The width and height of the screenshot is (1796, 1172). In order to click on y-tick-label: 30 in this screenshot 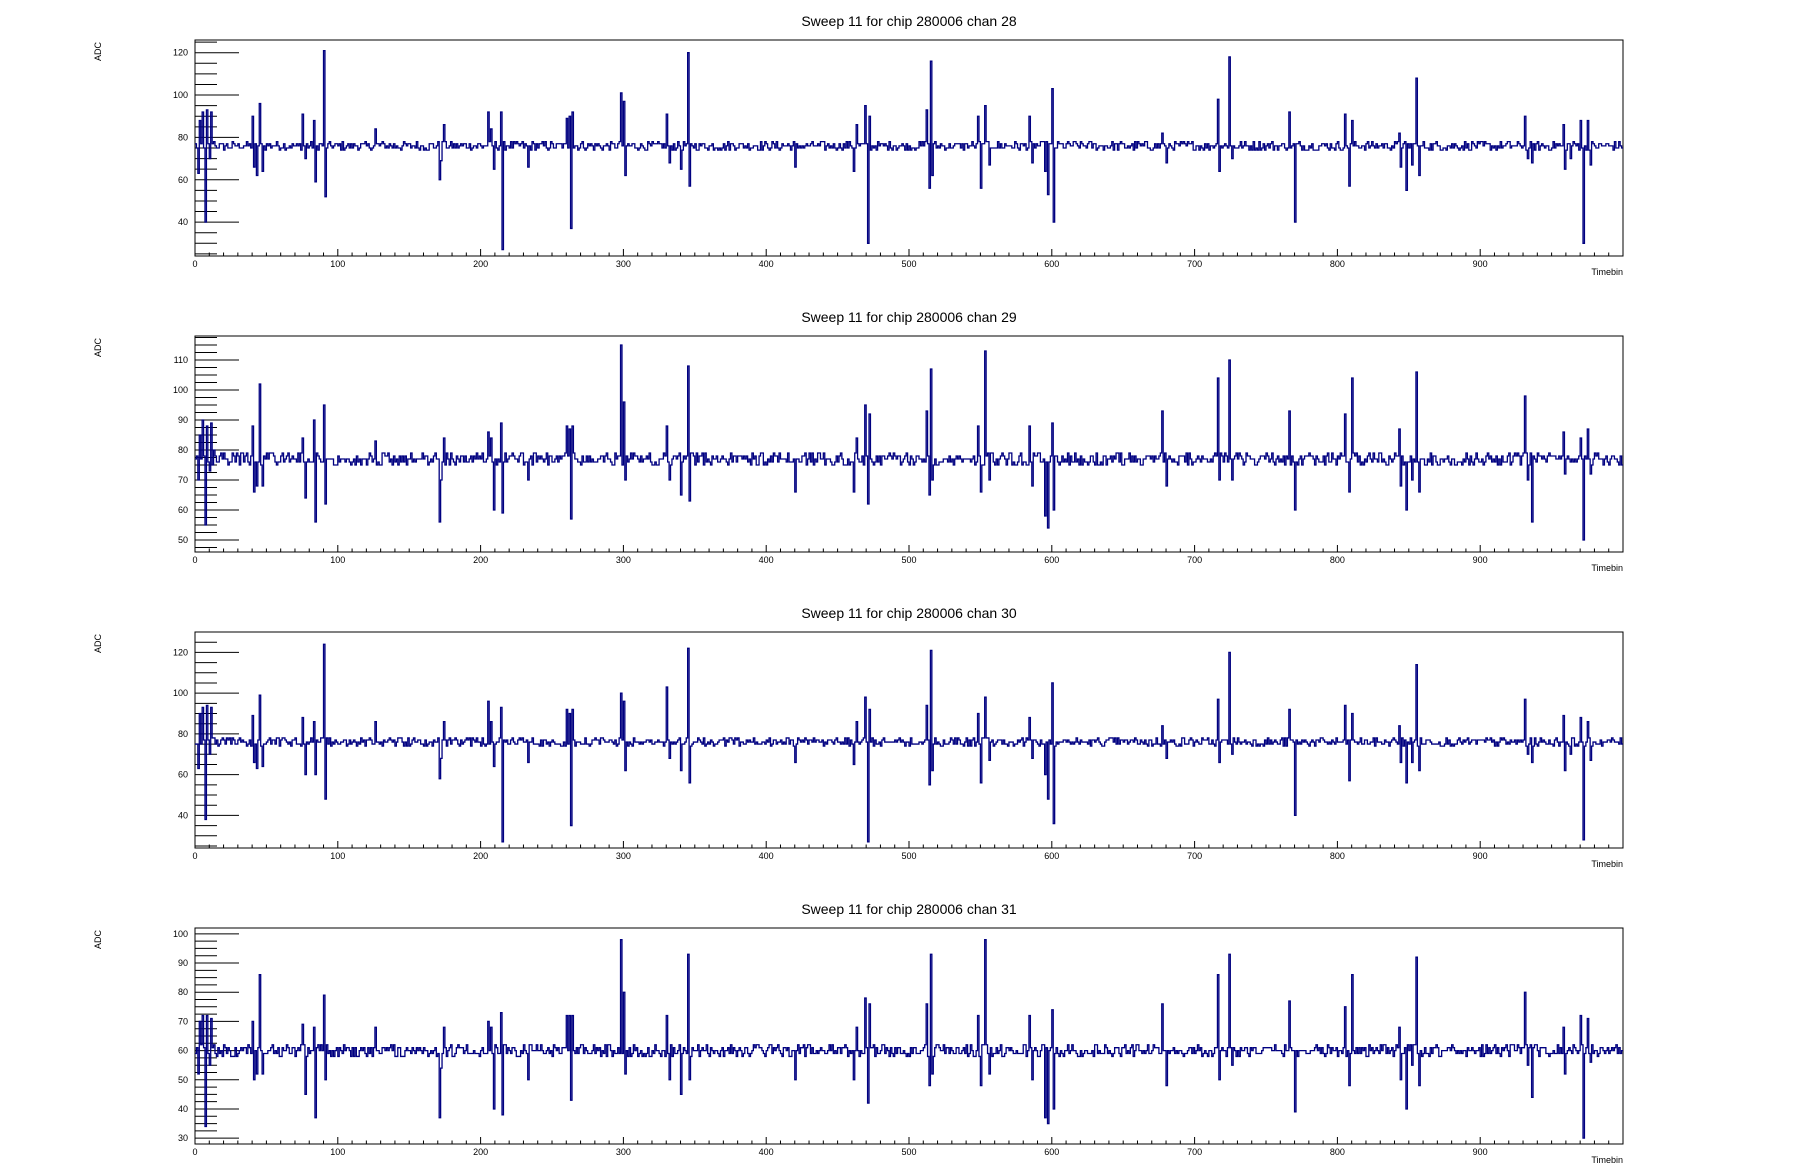, I will do `click(183, 1138)`.